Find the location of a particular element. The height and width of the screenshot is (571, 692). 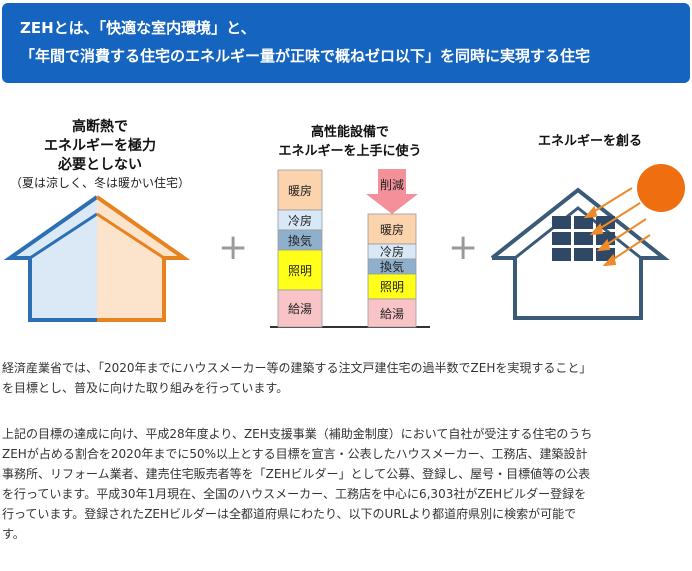

banner-line-2: 「年間で消費する住宅のエネルギー量が正味で概ねゼロ以下」を同時に実現する住宅 is located at coordinates (305, 56).